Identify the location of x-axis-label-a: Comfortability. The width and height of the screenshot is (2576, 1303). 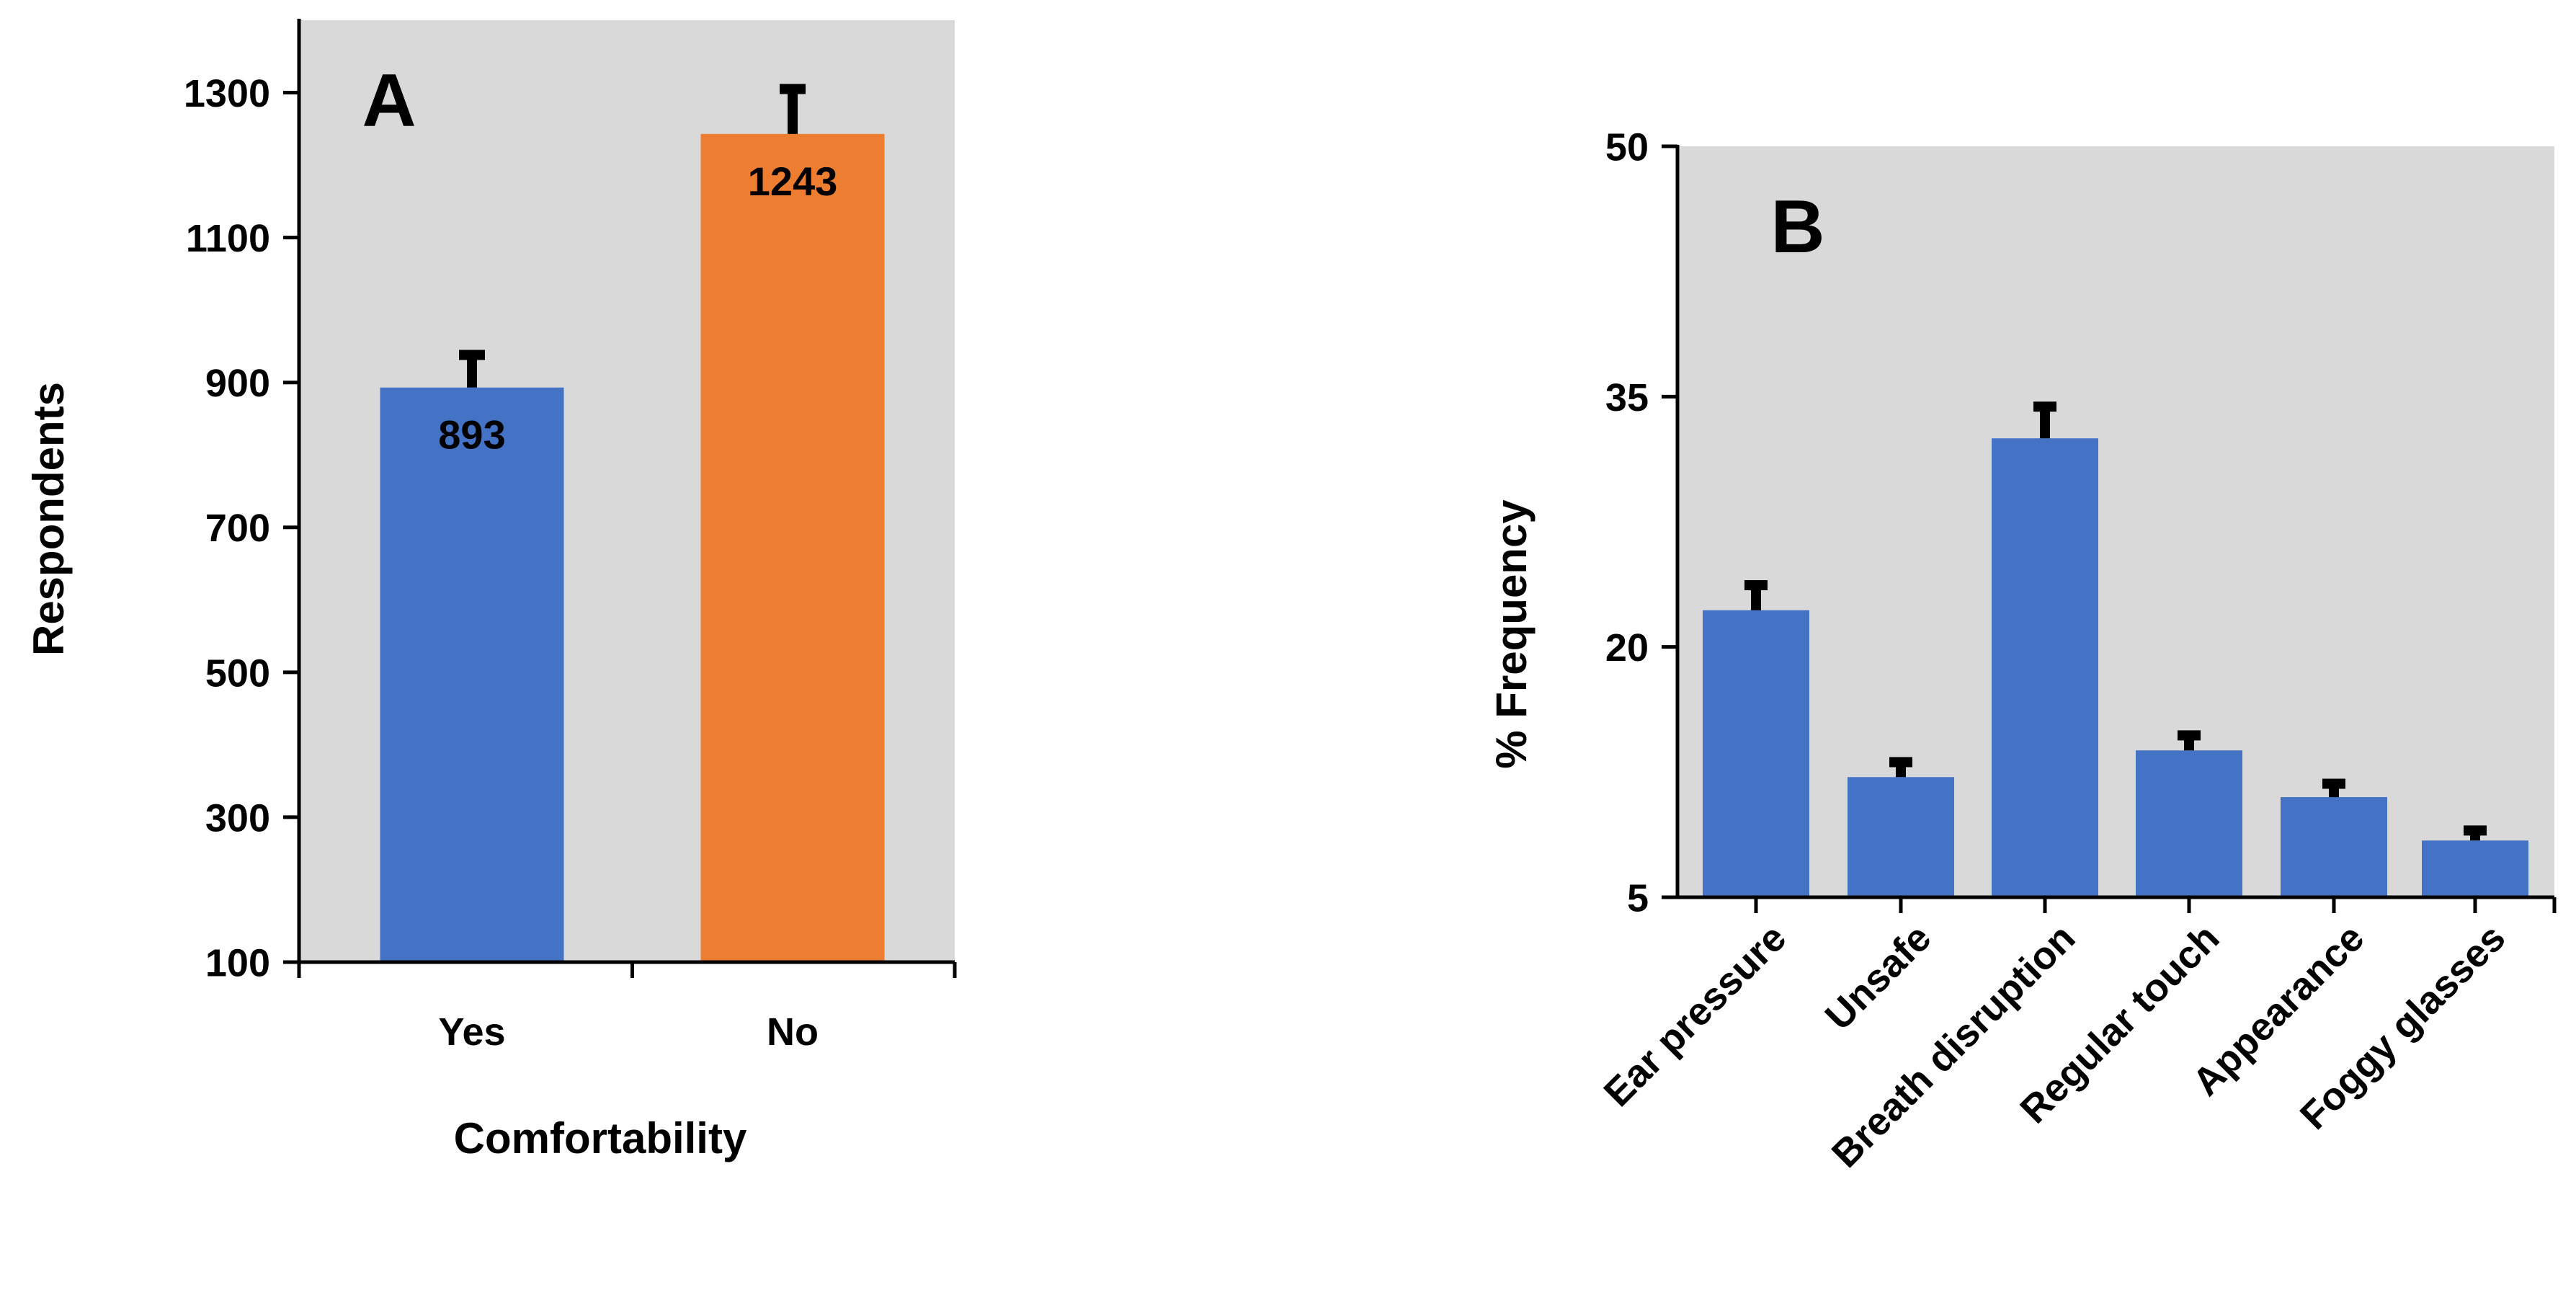
(600, 1138).